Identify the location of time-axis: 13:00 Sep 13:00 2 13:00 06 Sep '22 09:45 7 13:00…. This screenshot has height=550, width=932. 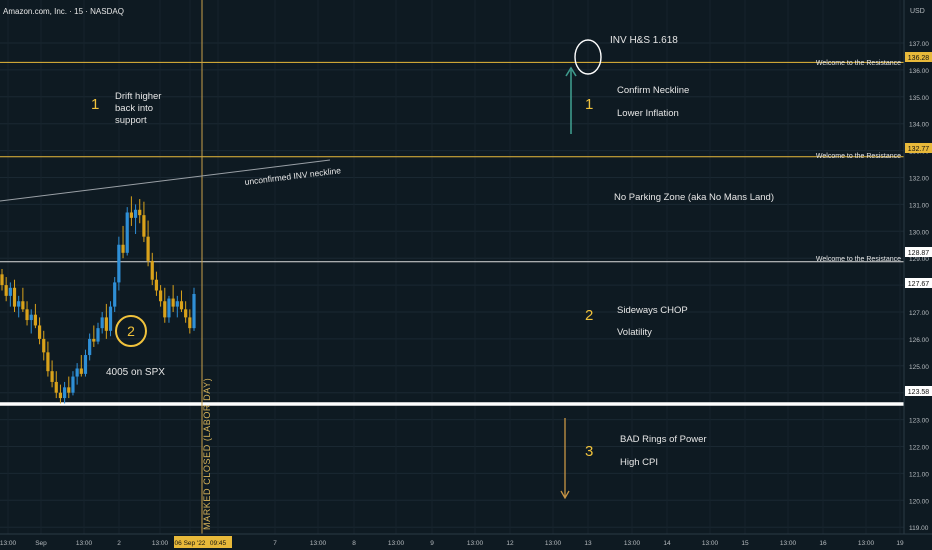
(452, 542).